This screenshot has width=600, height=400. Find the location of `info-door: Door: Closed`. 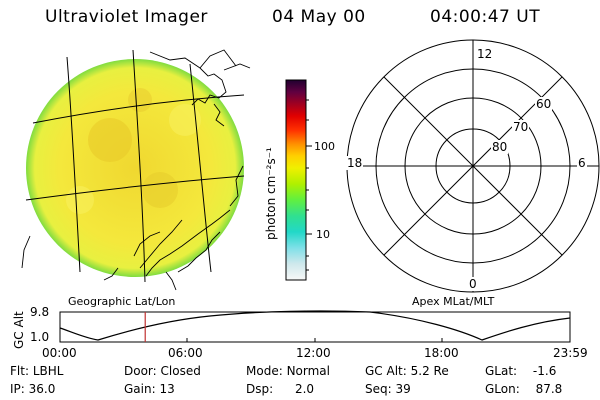

info-door: Door: Closed is located at coordinates (162, 371).